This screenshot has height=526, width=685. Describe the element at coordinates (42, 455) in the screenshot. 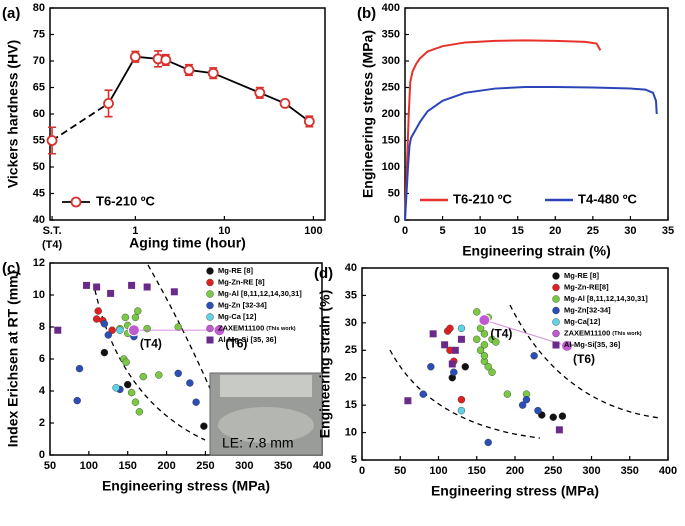

I see `y-tick-label: 0` at that location.